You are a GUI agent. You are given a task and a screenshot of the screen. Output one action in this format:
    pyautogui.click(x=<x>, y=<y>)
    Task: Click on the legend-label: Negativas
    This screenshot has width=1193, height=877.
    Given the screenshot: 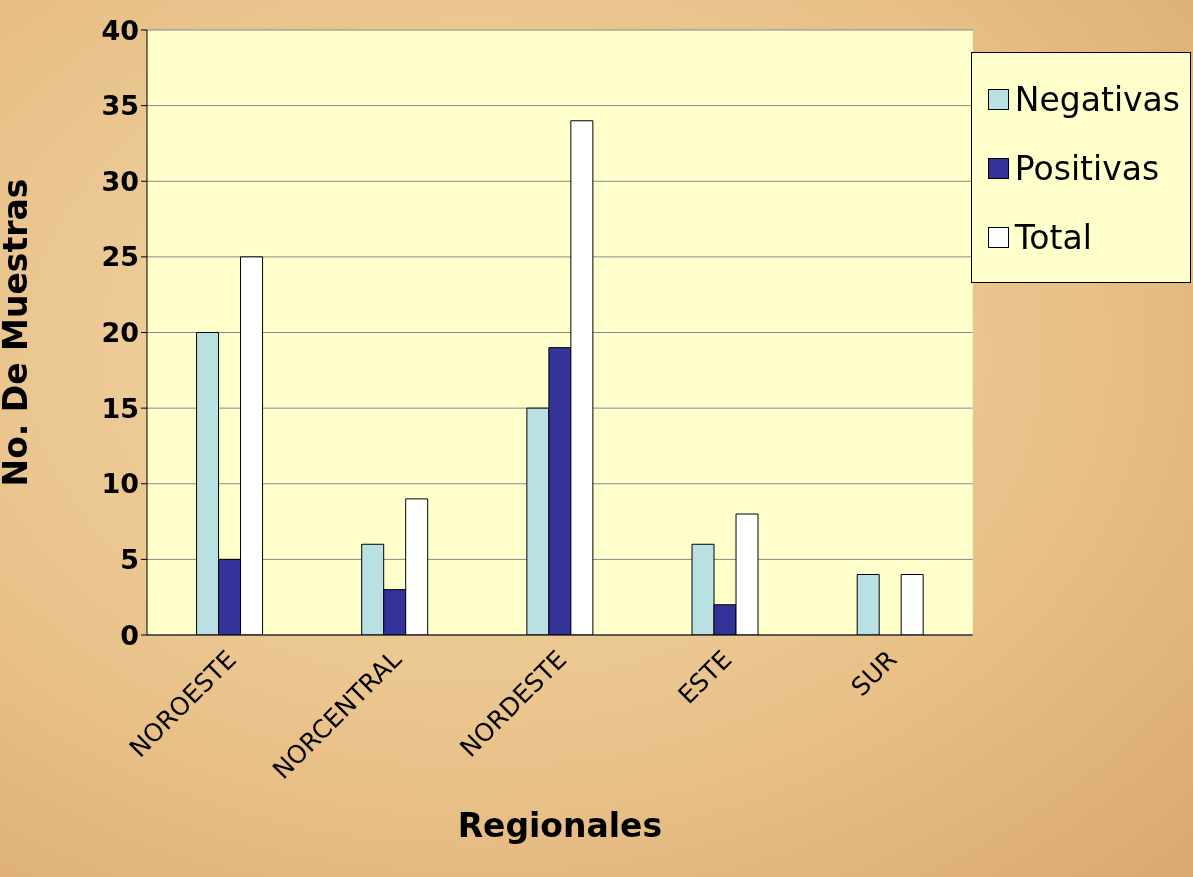 What is the action you would take?
    pyautogui.click(x=1097, y=99)
    